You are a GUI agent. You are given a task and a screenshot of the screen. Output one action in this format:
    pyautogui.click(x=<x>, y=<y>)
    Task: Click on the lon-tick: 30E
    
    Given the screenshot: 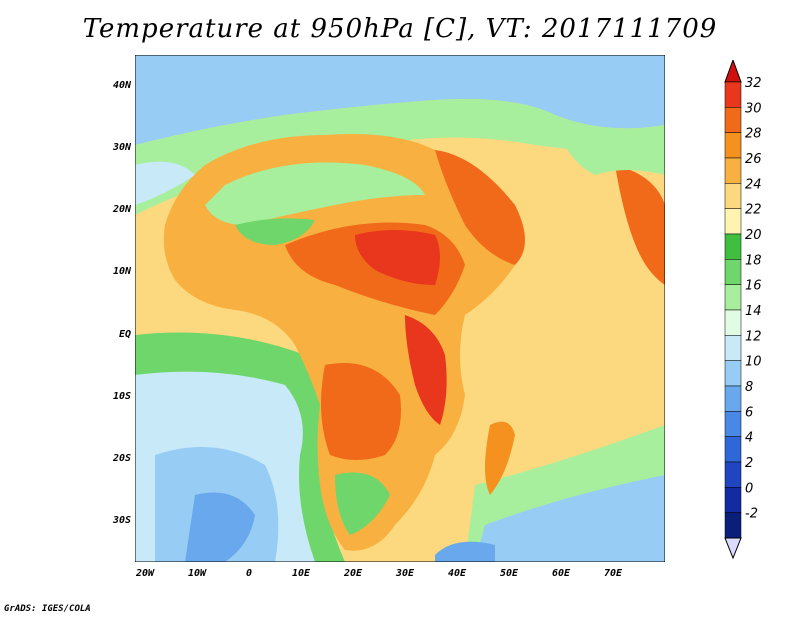 What is the action you would take?
    pyautogui.click(x=405, y=573)
    